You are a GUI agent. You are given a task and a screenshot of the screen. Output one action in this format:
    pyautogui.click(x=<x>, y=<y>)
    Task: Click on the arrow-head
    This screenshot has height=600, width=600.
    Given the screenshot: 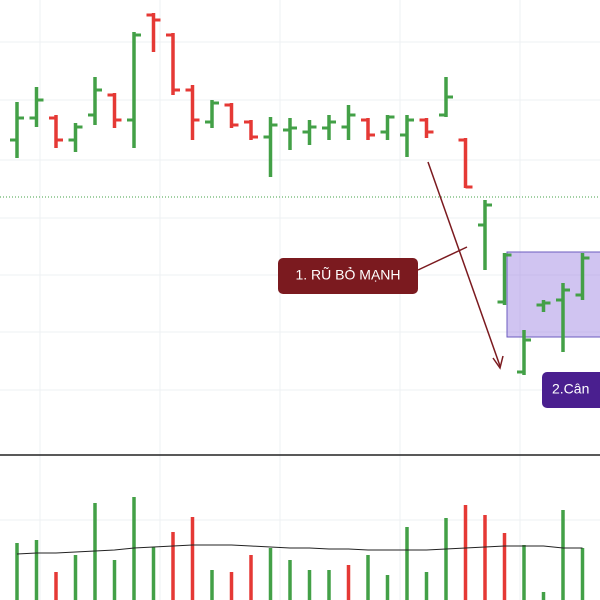 What is the action you would take?
    pyautogui.click(x=498, y=362)
    